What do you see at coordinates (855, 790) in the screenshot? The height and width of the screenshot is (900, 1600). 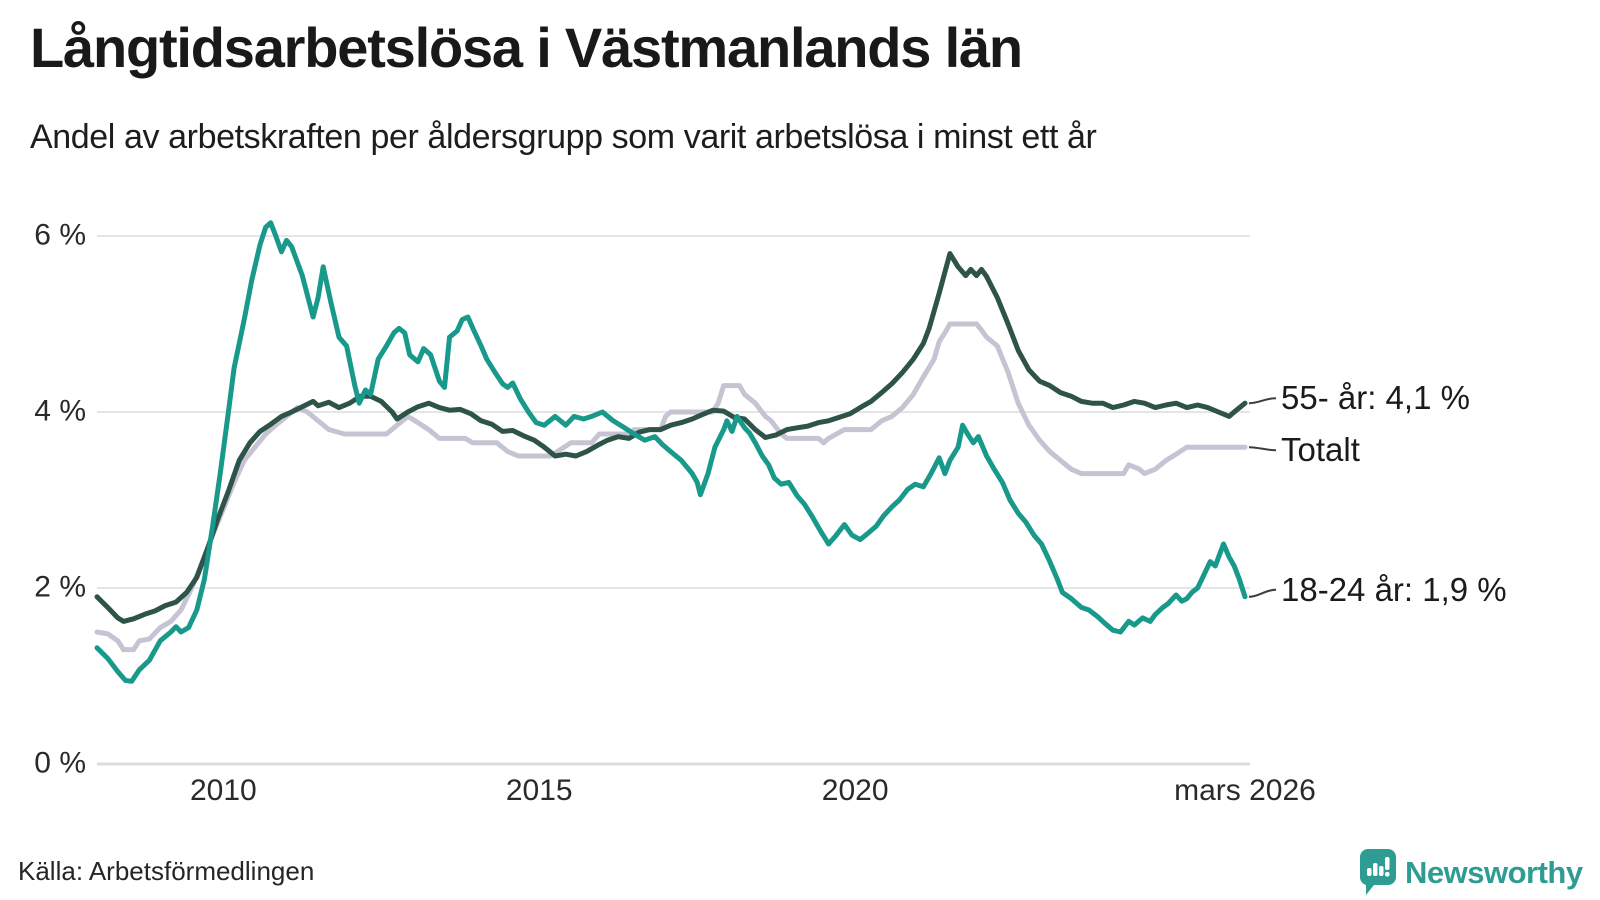 I see `x-axis-tick-2020: 2020` at bounding box center [855, 790].